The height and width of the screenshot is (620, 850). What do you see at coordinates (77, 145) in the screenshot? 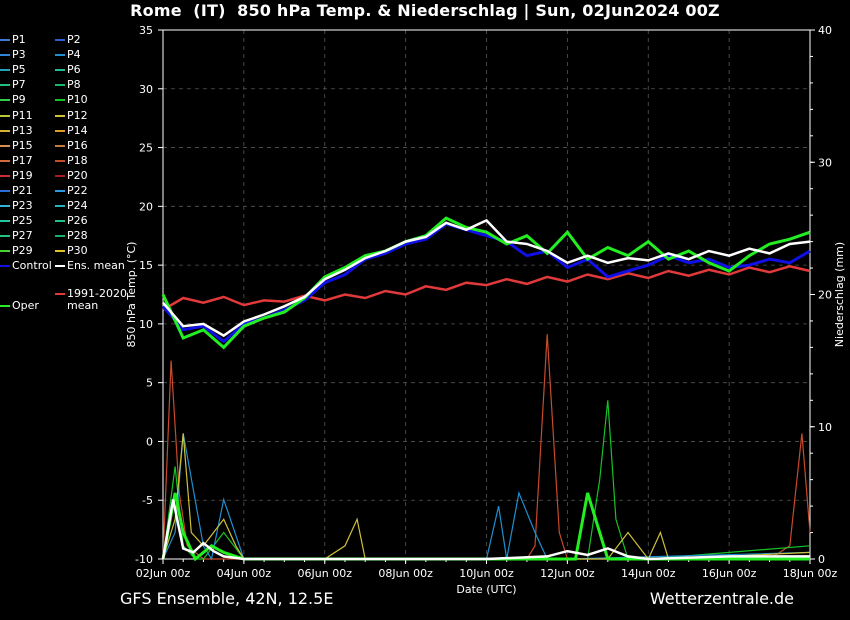
I see `legend-label: P16` at bounding box center [77, 145].